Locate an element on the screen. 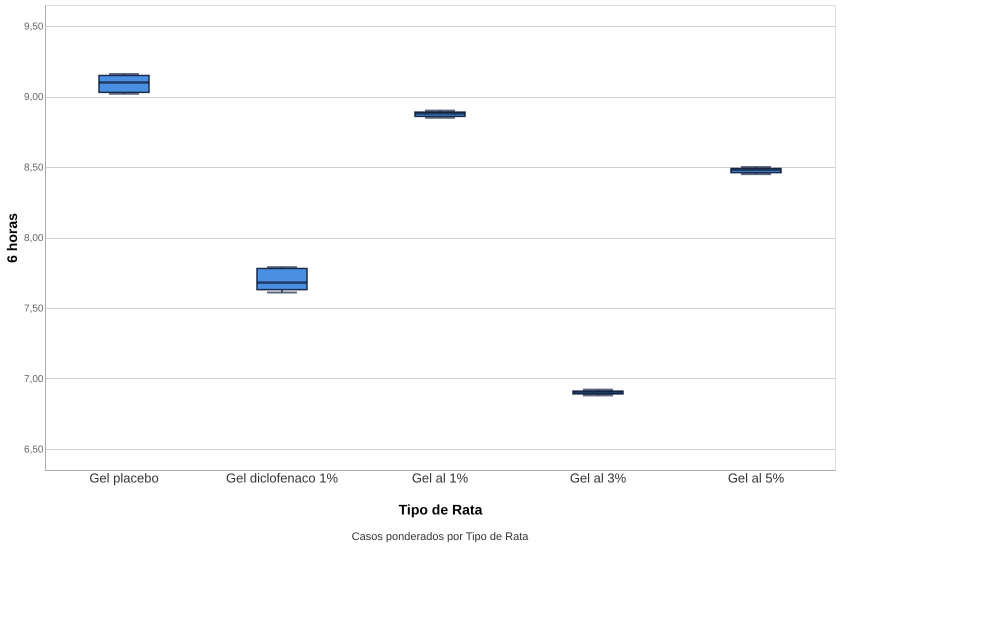 The width and height of the screenshot is (984, 634). y-tick-label: 7,00 is located at coordinates (34, 379).